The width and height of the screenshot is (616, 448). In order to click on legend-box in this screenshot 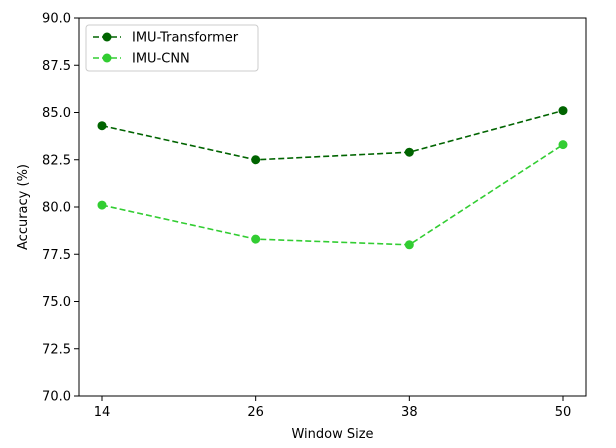, I will do `click(172, 48)`.